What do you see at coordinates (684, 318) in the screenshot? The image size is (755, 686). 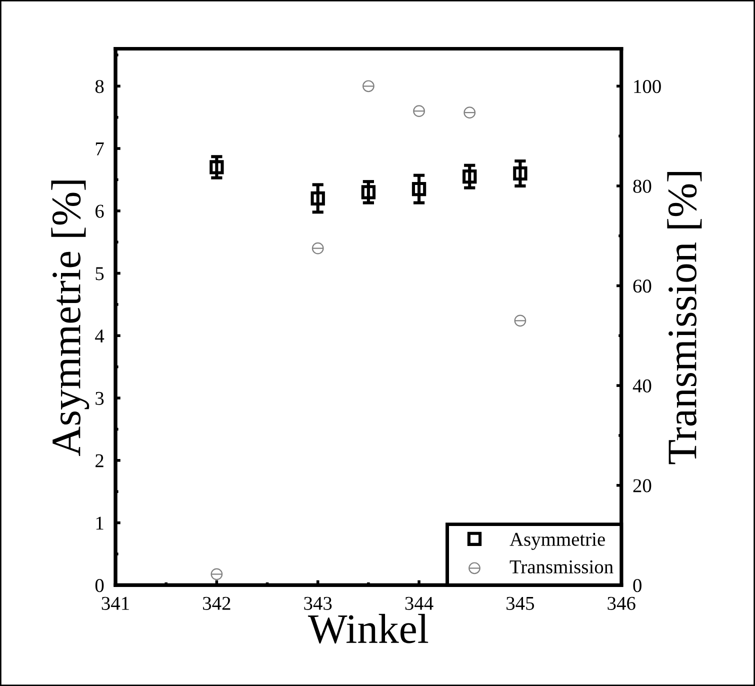 I see `y2-axis-title: Transmission [%]` at bounding box center [684, 318].